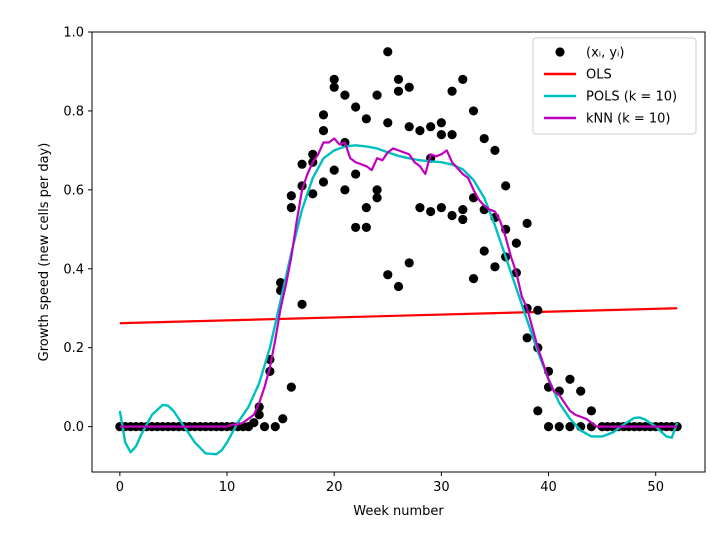 The image size is (725, 535). I want to click on legend-box, so click(614, 86).